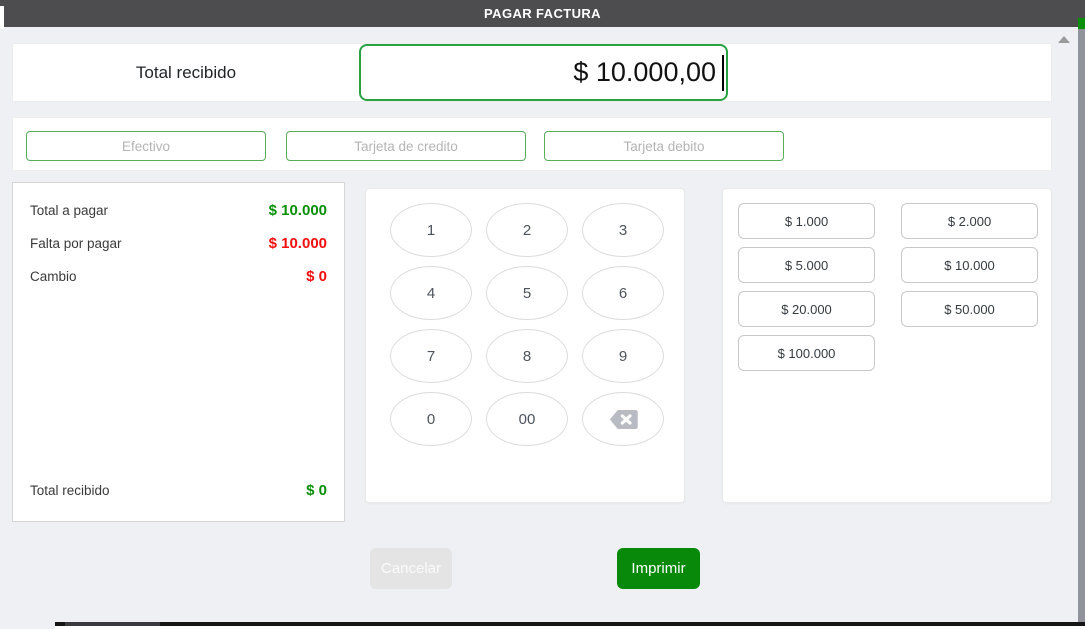 This screenshot has height=629, width=1085. What do you see at coordinates (2, 17) in the screenshot?
I see `top-left-notch` at bounding box center [2, 17].